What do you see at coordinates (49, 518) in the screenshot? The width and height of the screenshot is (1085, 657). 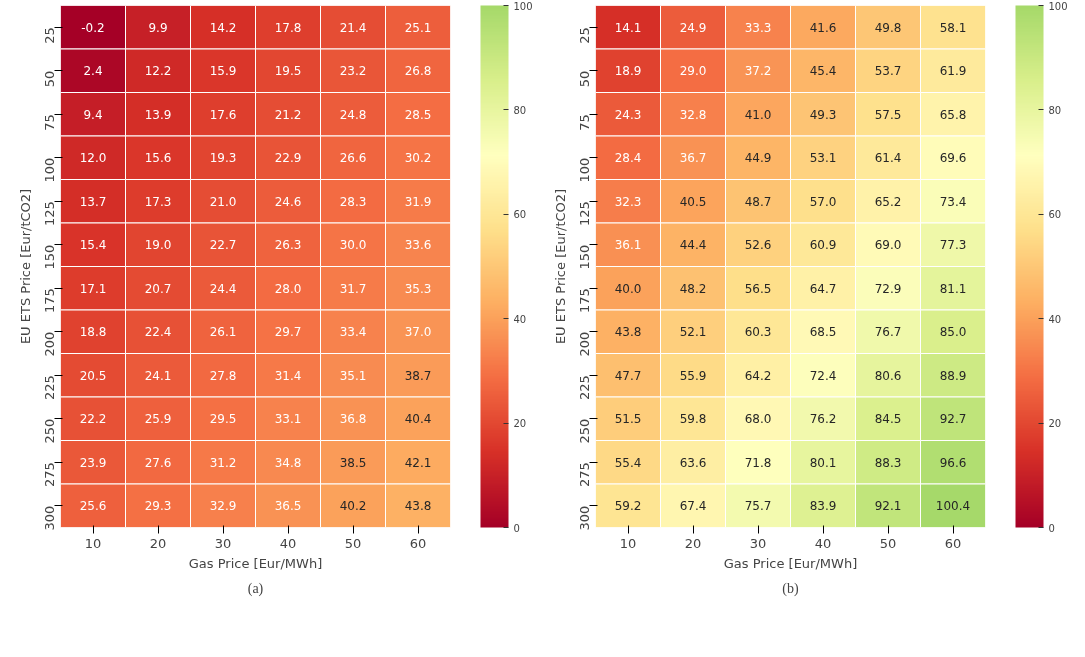 I see `y-tick-label: 300` at bounding box center [49, 518].